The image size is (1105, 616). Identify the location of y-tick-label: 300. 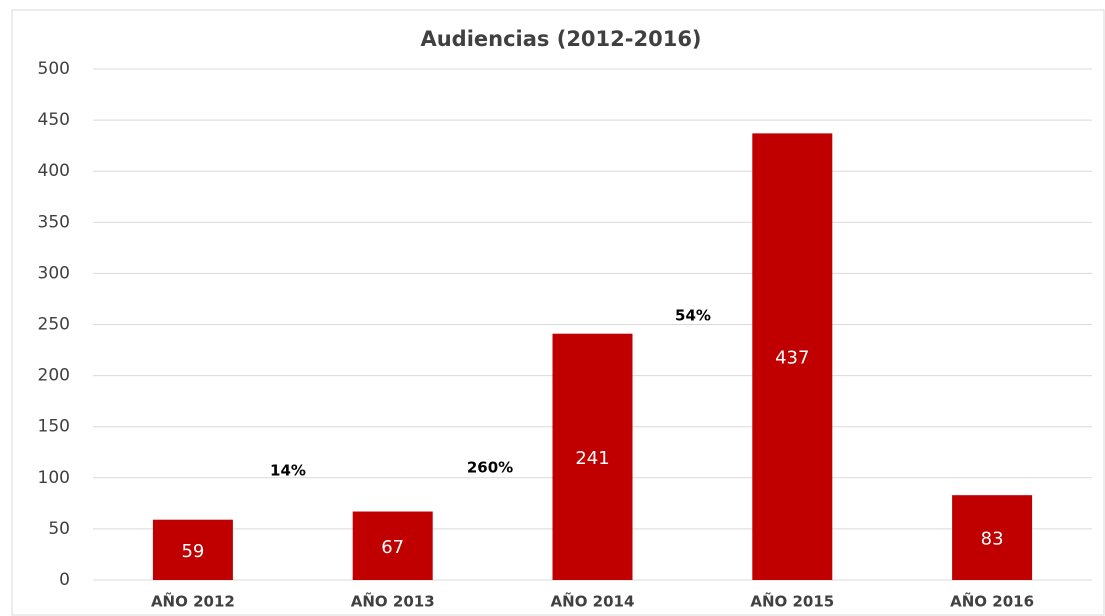
(54, 273).